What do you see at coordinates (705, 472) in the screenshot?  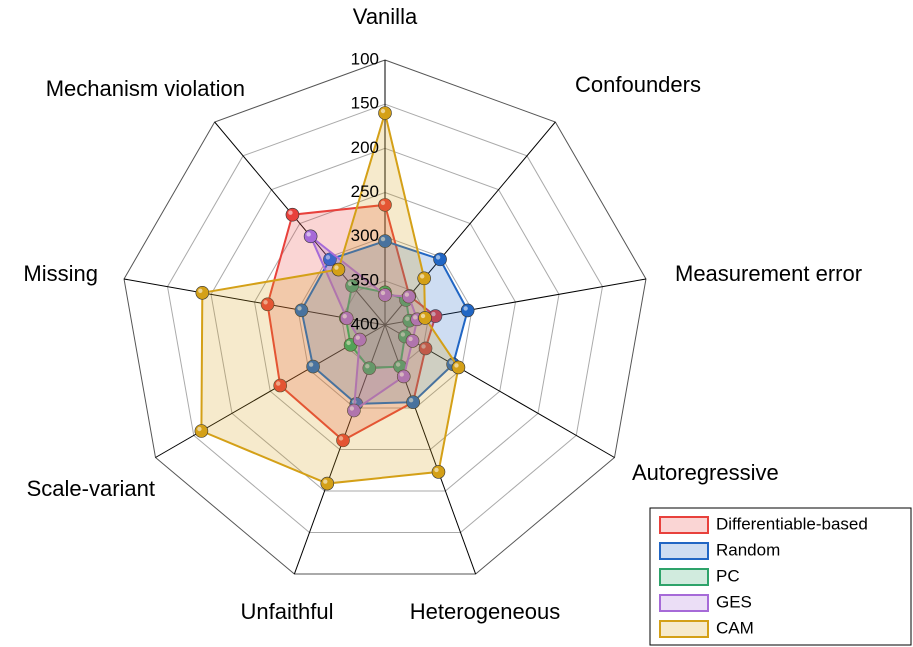 I see `axis-label: Autoregressive` at bounding box center [705, 472].